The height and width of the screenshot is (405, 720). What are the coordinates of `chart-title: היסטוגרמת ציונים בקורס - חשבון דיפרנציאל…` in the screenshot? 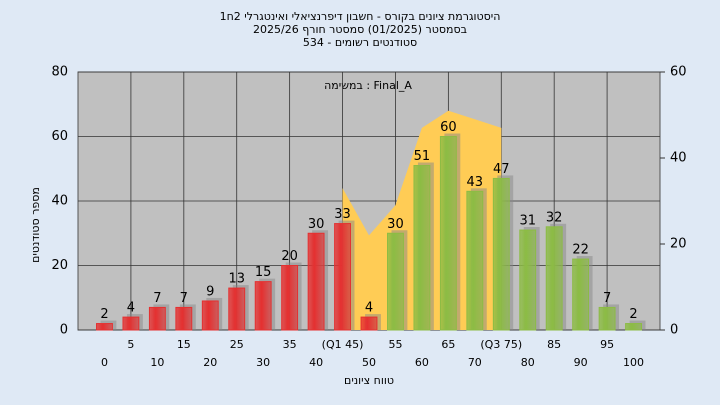 It's located at (360, 16).